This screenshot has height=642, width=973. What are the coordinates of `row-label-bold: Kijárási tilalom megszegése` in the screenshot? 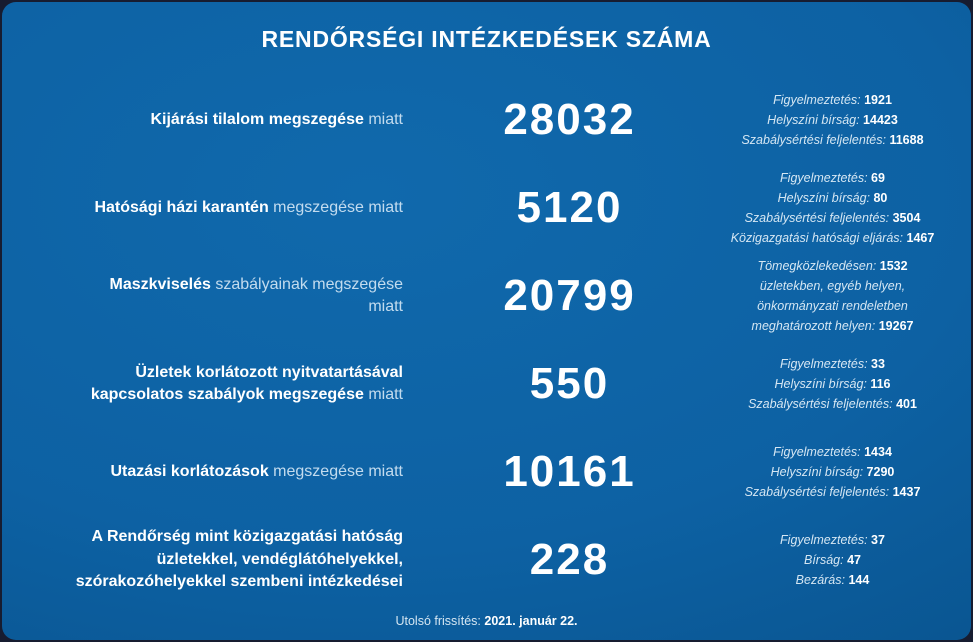 It's located at (257, 119).